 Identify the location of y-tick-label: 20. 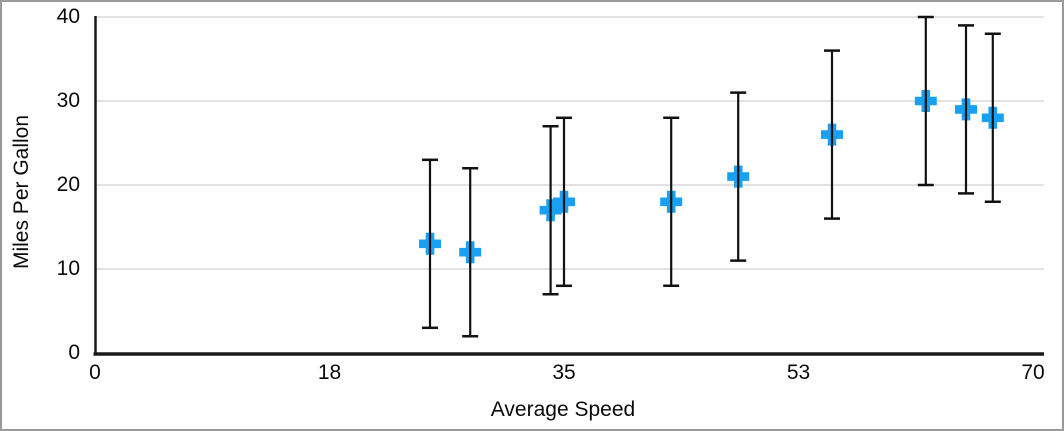
(68, 184).